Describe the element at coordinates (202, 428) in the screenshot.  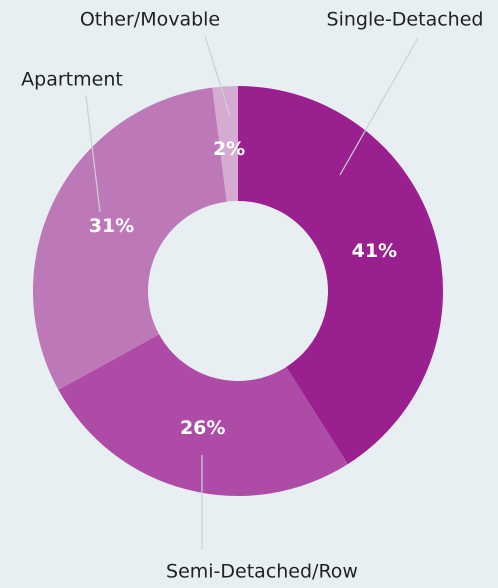
I see `value-label: 26%` at that location.